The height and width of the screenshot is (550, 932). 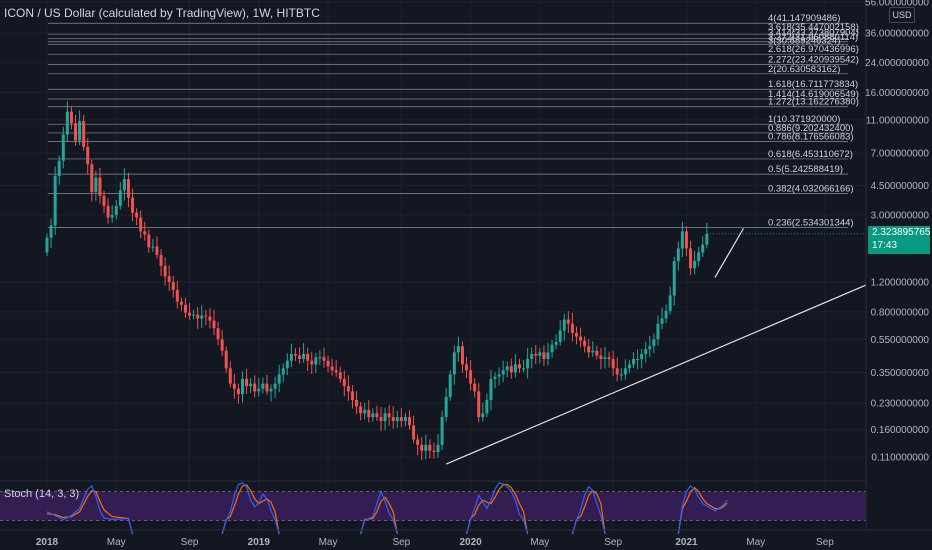 I want to click on last-price-tag: 2.323895765 17:43, so click(x=899, y=240).